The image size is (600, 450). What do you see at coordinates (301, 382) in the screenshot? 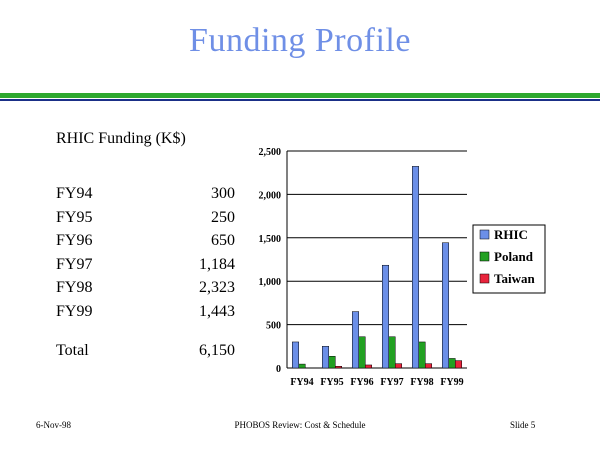
I see `x-tick-label: FY94` at bounding box center [301, 382].